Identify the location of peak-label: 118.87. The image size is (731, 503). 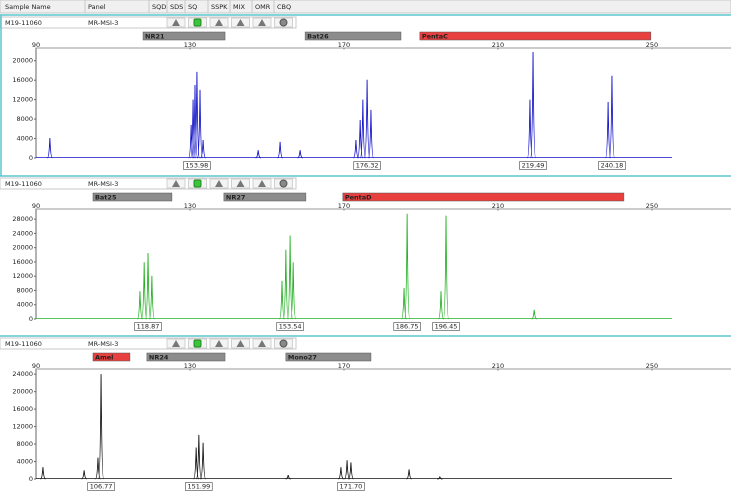
(148, 327).